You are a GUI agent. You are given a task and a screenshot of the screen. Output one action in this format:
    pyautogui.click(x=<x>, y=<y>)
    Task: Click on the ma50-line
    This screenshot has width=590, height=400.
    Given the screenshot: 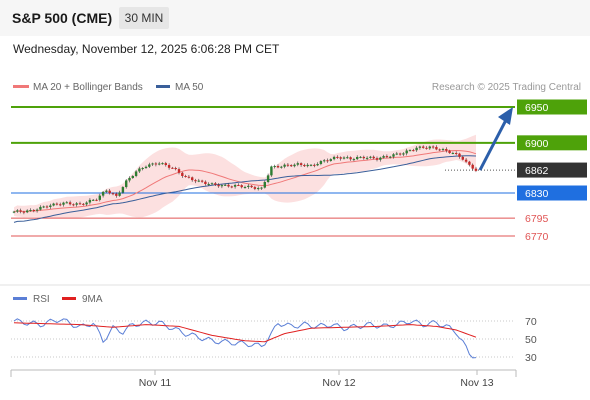 What is the action you would take?
    pyautogui.click(x=245, y=189)
    